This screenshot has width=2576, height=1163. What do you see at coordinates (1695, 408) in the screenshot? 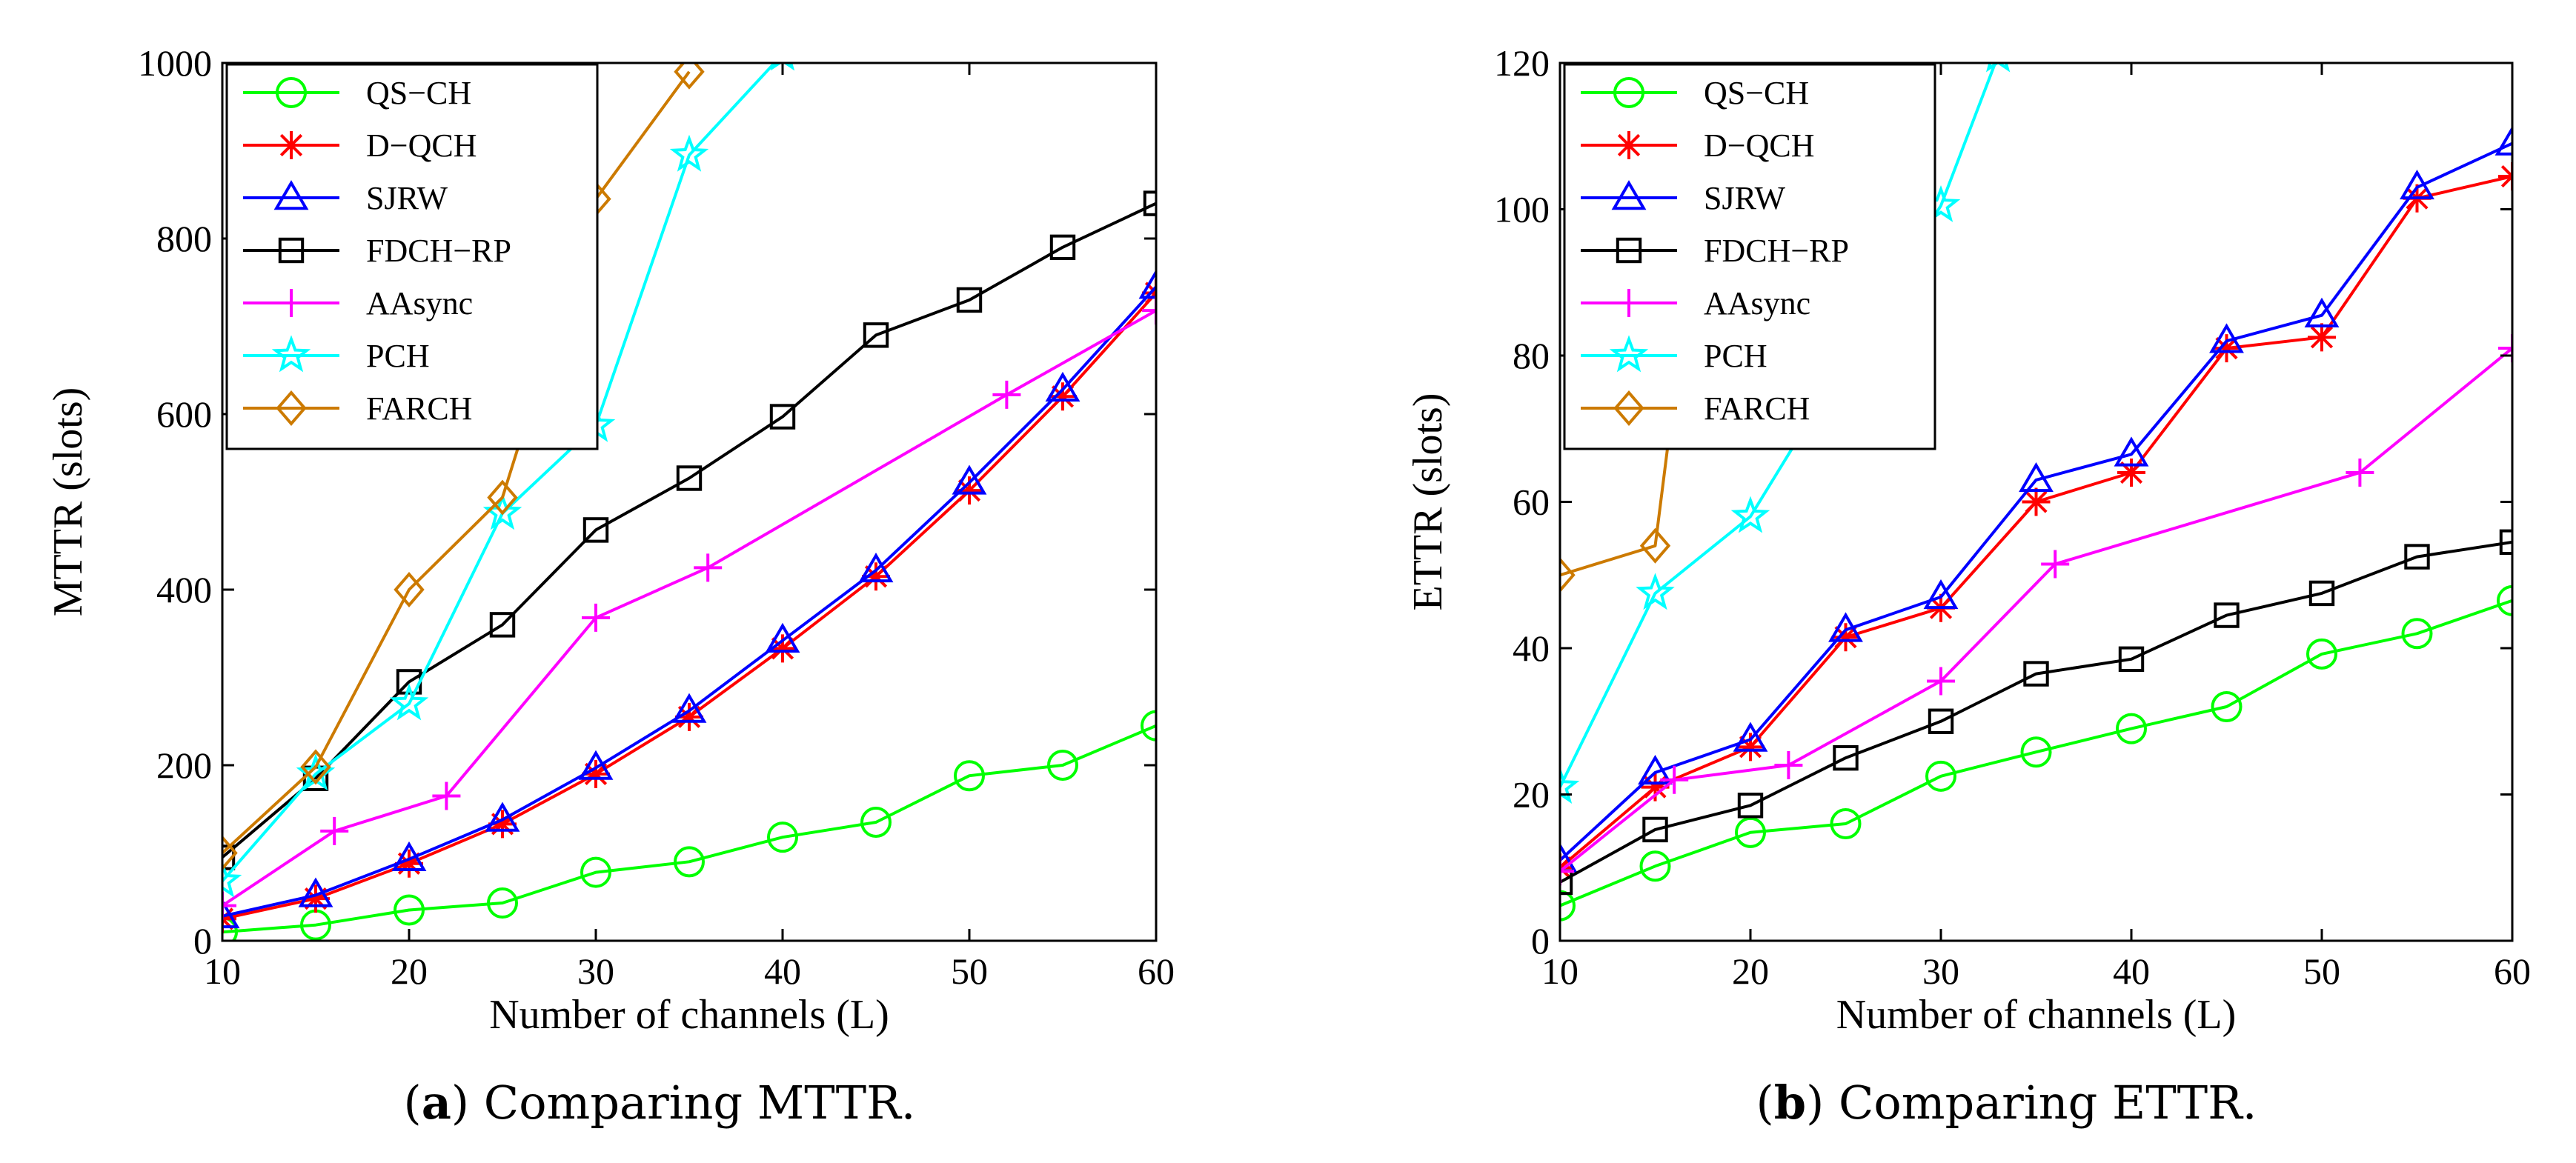
I see `legend-entry: FARCH` at bounding box center [1695, 408].